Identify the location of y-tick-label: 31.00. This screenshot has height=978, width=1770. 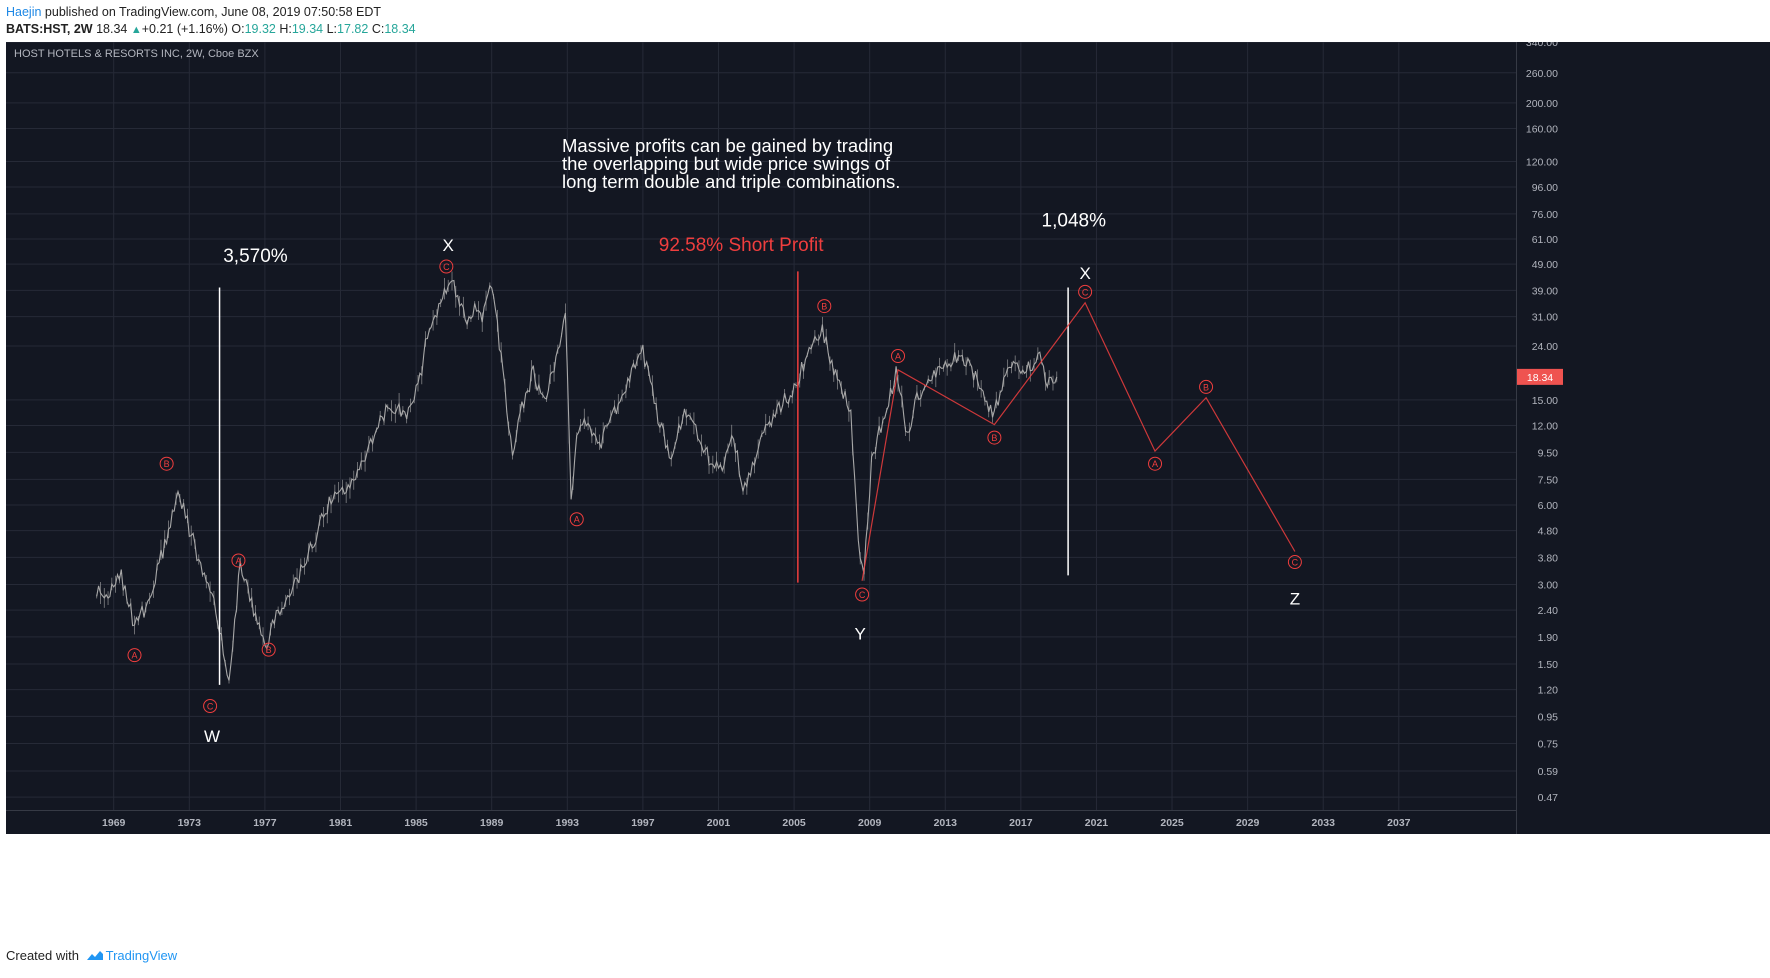
(1545, 318).